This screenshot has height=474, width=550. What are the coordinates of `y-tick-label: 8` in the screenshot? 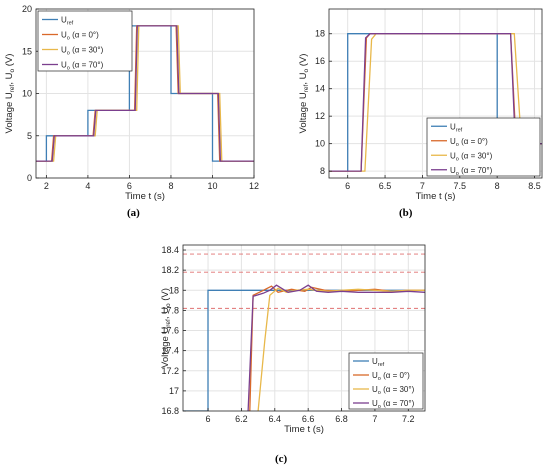 It's located at (322, 171).